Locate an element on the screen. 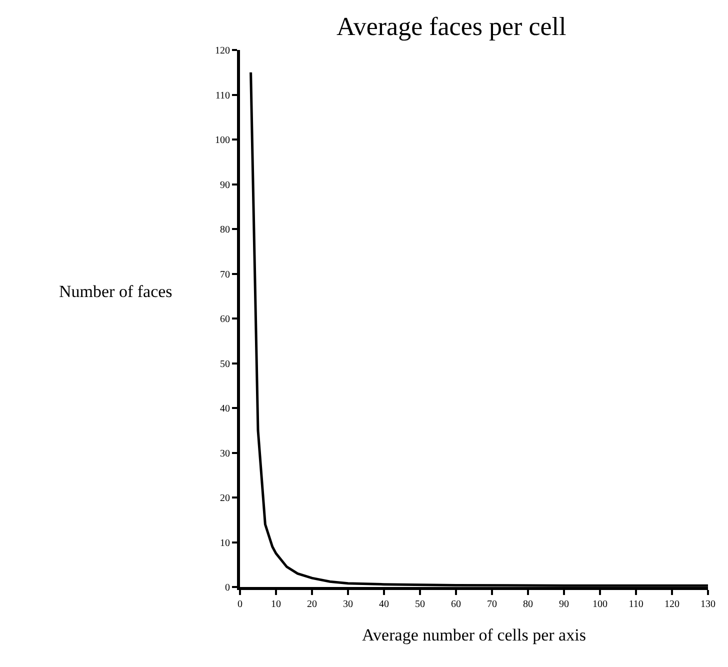 The height and width of the screenshot is (667, 728). x-tick-label: 110 is located at coordinates (636, 604).